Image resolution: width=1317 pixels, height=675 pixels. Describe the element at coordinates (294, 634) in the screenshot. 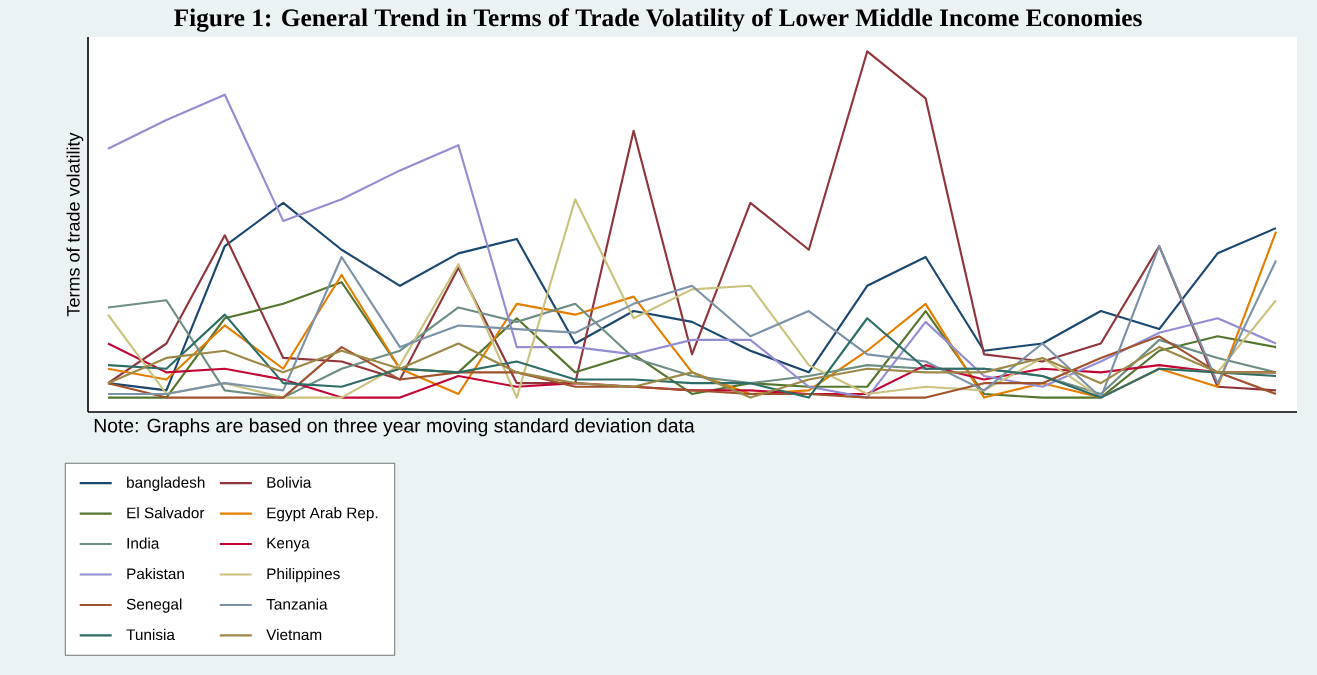

I see `legend-label: Vietnam` at that location.